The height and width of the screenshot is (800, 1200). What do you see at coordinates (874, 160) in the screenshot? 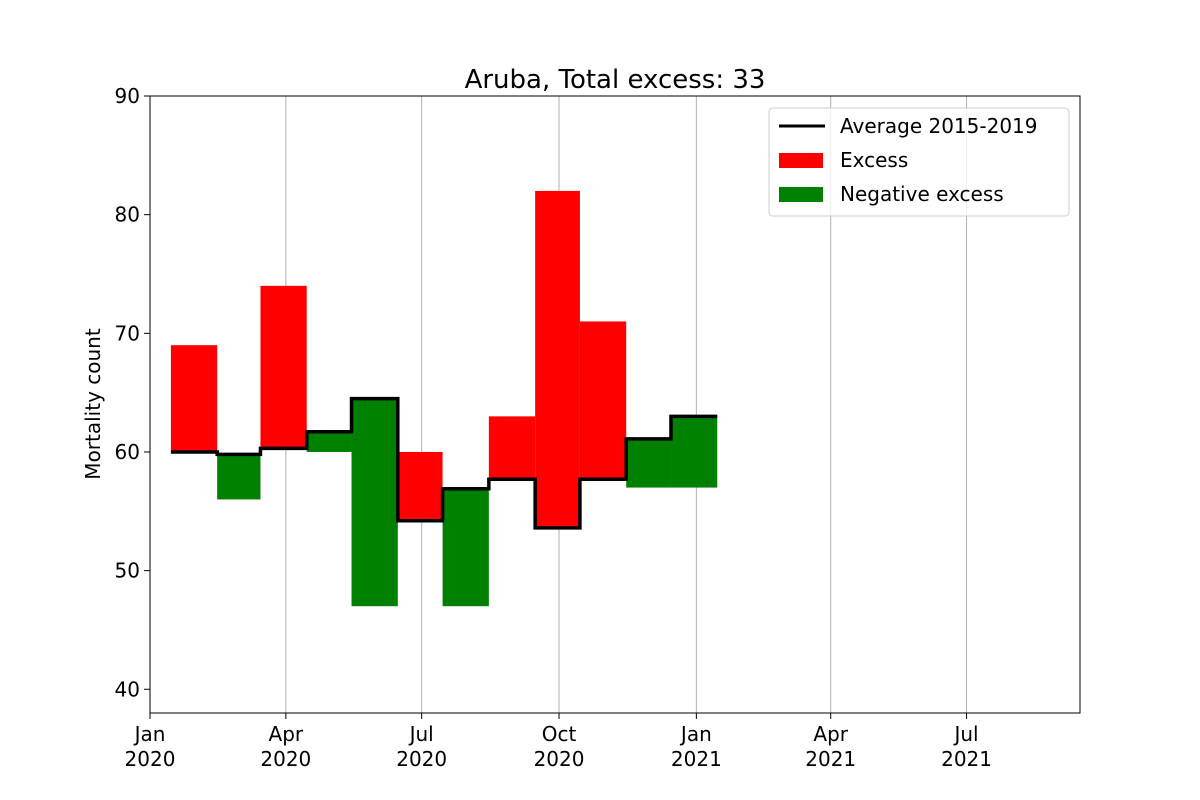
I see `legend-label-excess: Excess` at bounding box center [874, 160].